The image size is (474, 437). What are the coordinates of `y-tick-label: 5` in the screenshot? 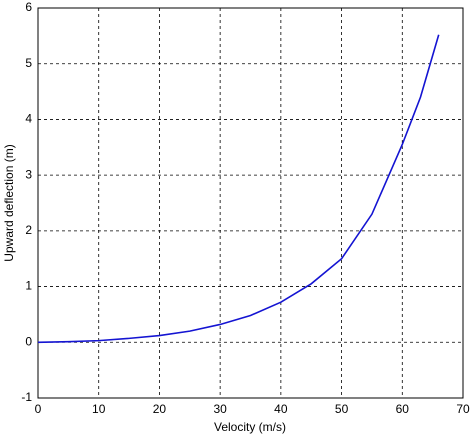 It's located at (28, 63).